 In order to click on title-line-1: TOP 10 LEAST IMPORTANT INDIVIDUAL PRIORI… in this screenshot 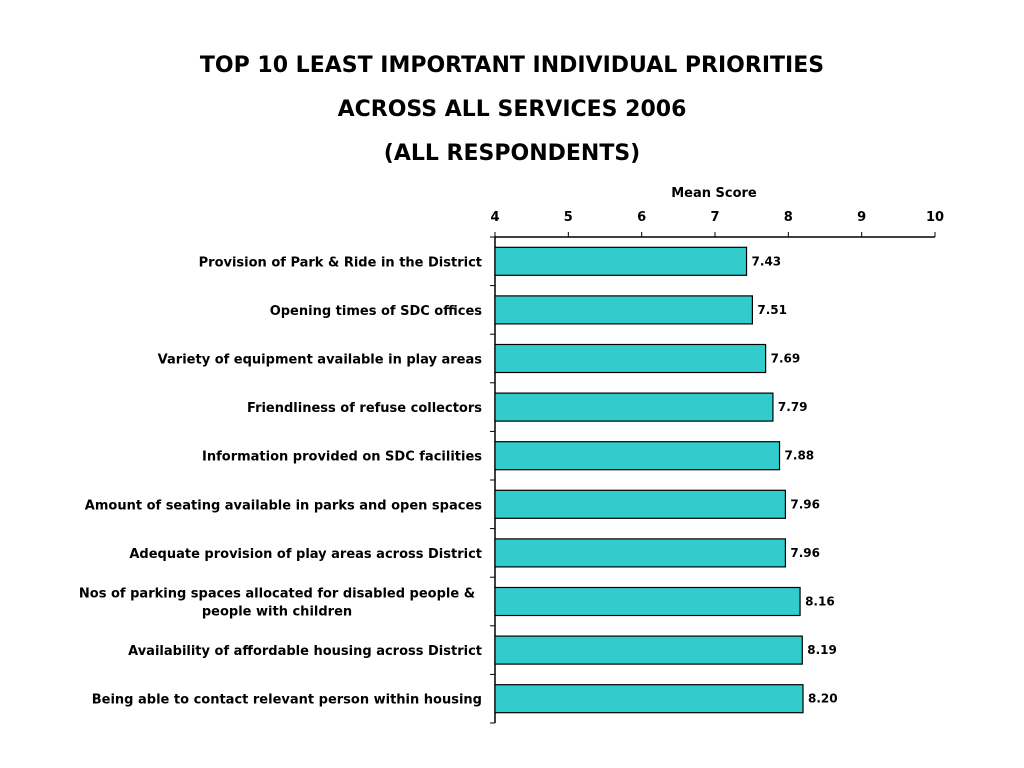, I will do `click(512, 65)`.